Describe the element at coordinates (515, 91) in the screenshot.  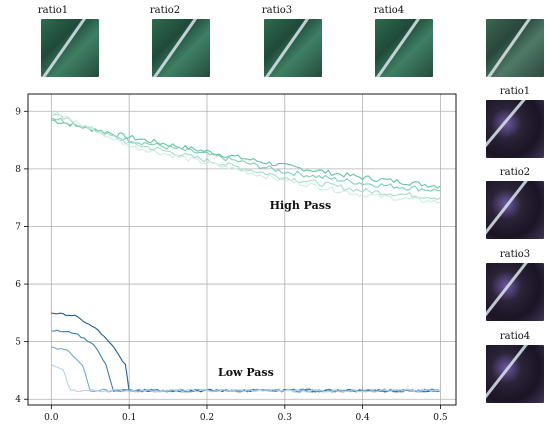
I see `side-thumb-label-1: ratio1` at that location.